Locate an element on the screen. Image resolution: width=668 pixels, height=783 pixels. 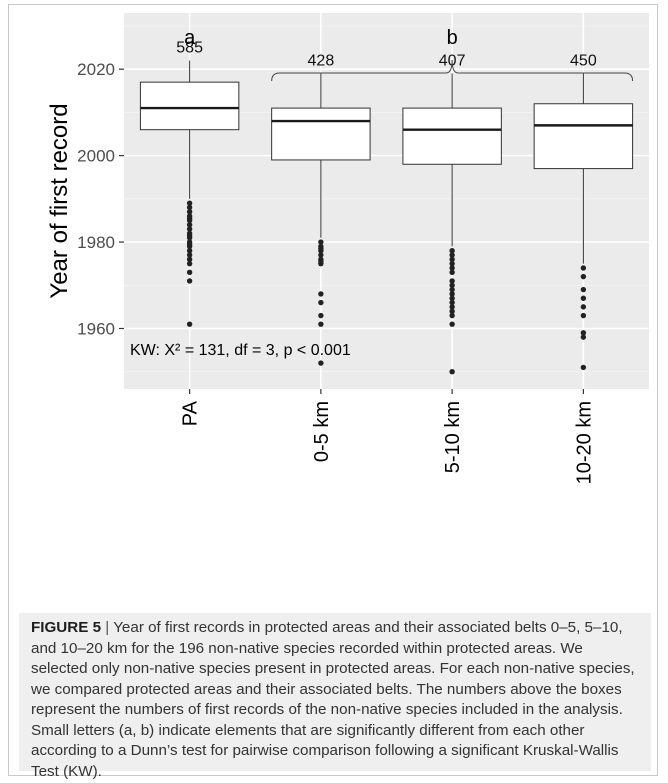
group-letter: a is located at coordinates (190, 38).